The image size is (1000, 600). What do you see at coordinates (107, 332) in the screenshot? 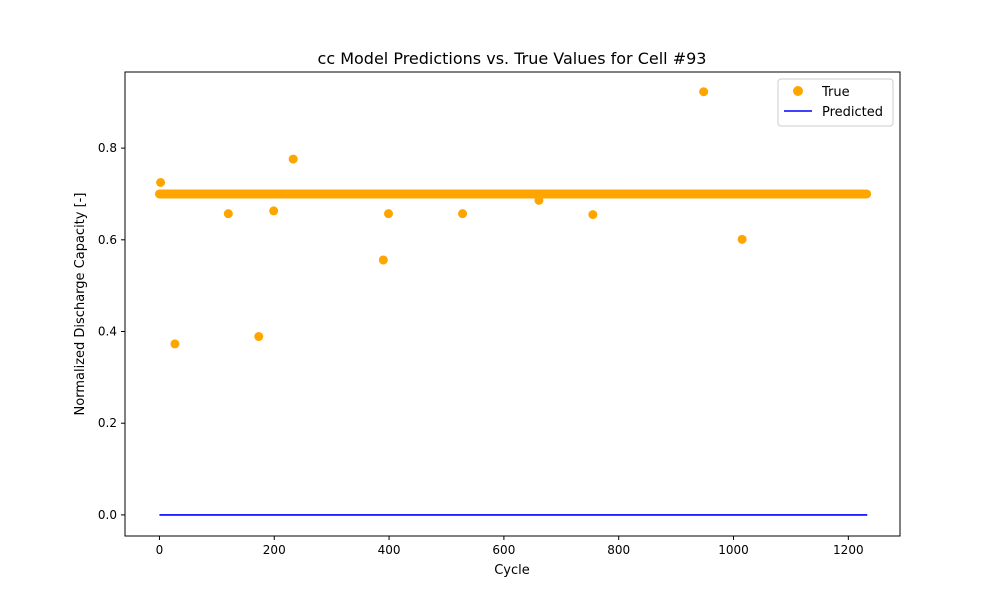
I see `y-tick-label: 0.4` at bounding box center [107, 332].